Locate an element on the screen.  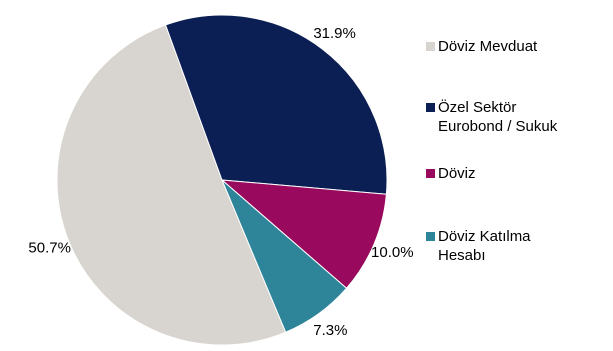
legend-item-doviz: Döviz is located at coordinates (451, 173).